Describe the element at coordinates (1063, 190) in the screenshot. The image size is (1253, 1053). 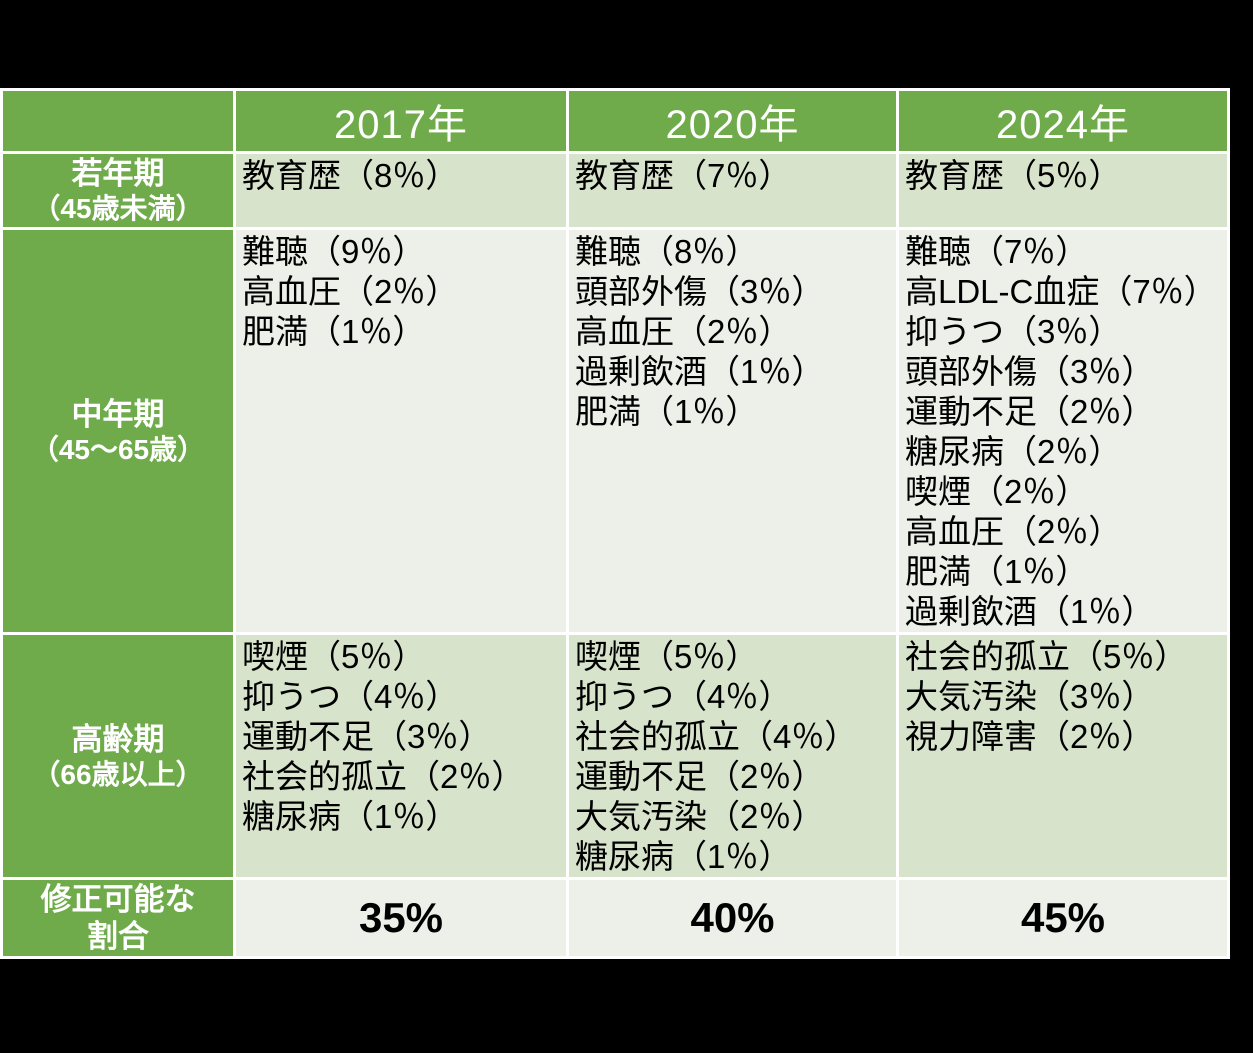
I see `cell-young-2024: 教育歴（5％）` at that location.